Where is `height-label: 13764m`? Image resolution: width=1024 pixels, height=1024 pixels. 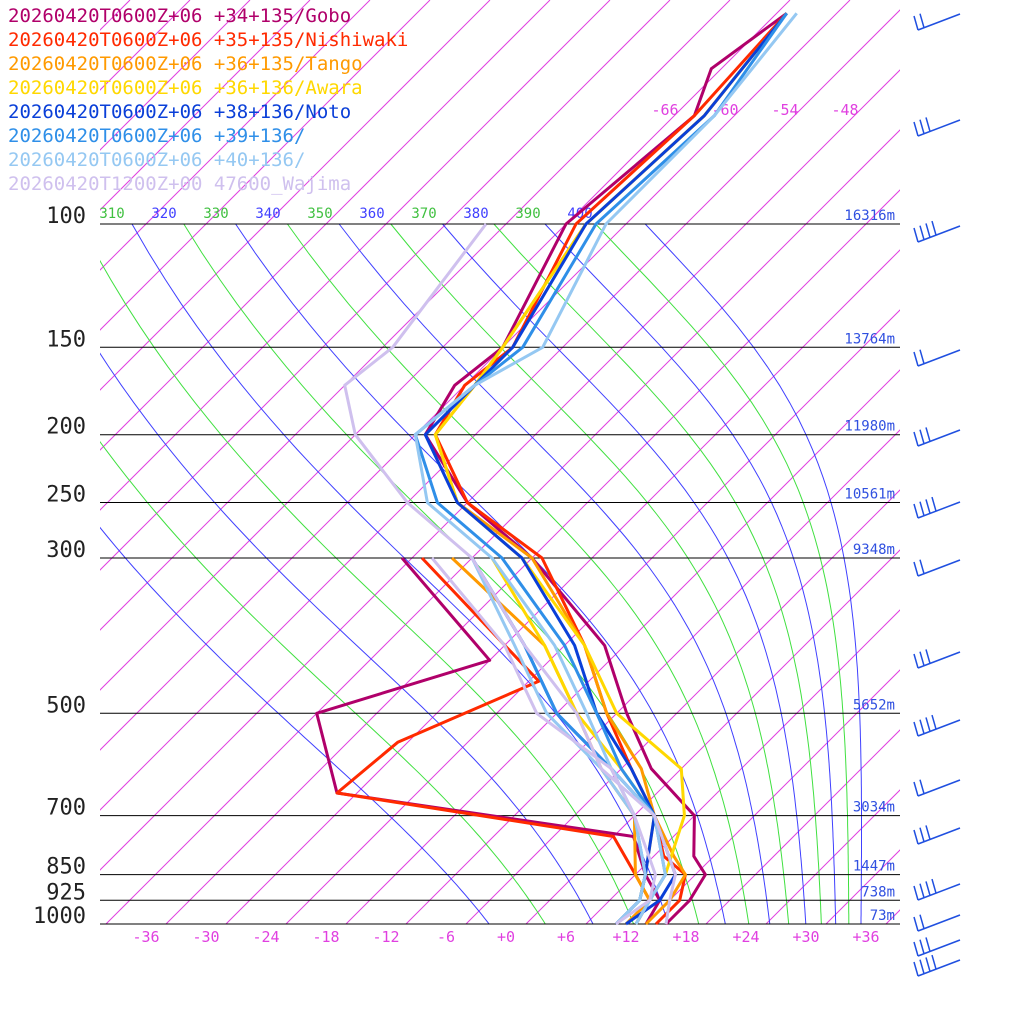
height-label: 13764m is located at coordinates (869, 339).